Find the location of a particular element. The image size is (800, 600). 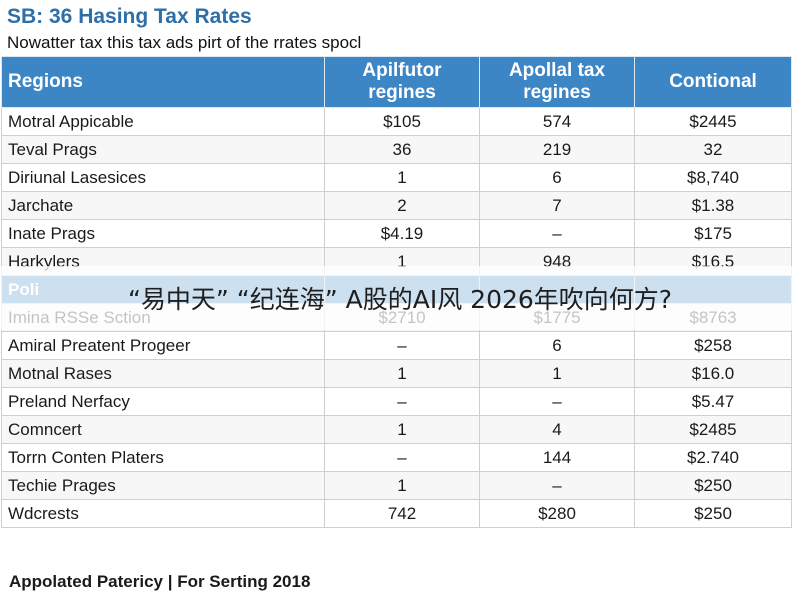

row-region-cell: Teval Prags is located at coordinates (163, 149).